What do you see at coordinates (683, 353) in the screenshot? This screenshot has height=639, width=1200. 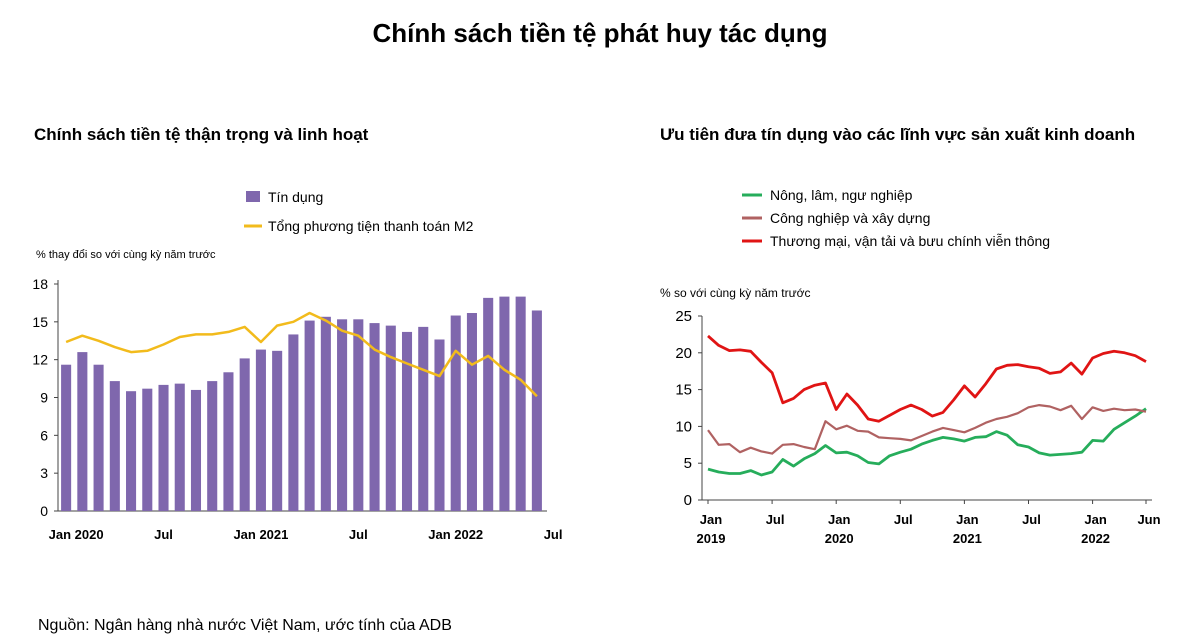 I see `chart2-y-tick-label: 20` at bounding box center [683, 353].